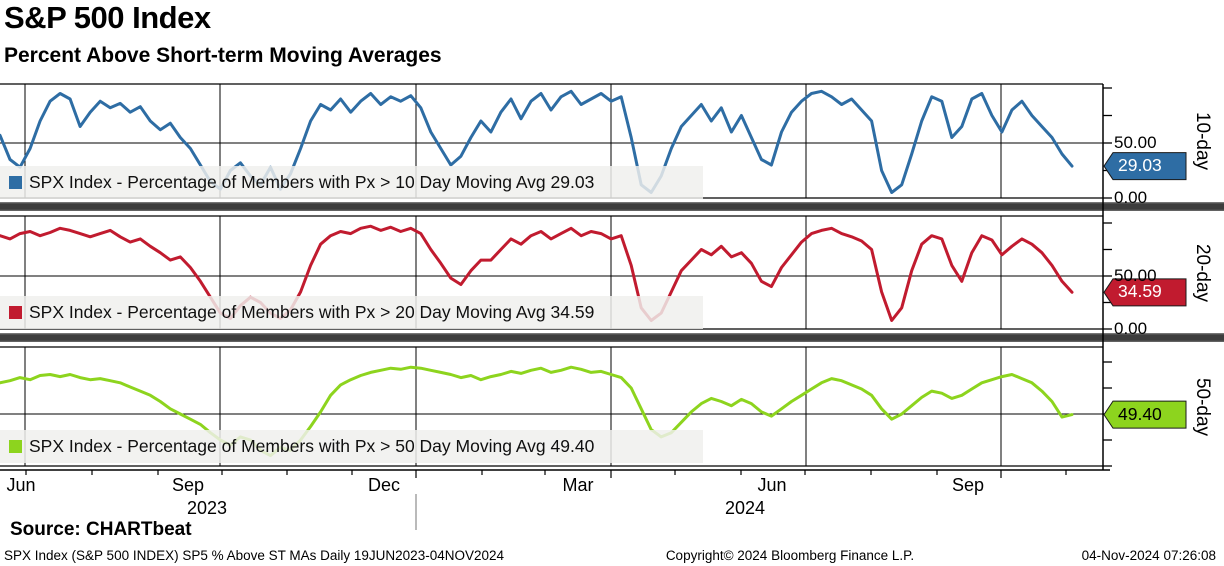 Image resolution: width=1224 pixels, height=566 pixels. I want to click on x-axis-month-label: Dec, so click(384, 485).